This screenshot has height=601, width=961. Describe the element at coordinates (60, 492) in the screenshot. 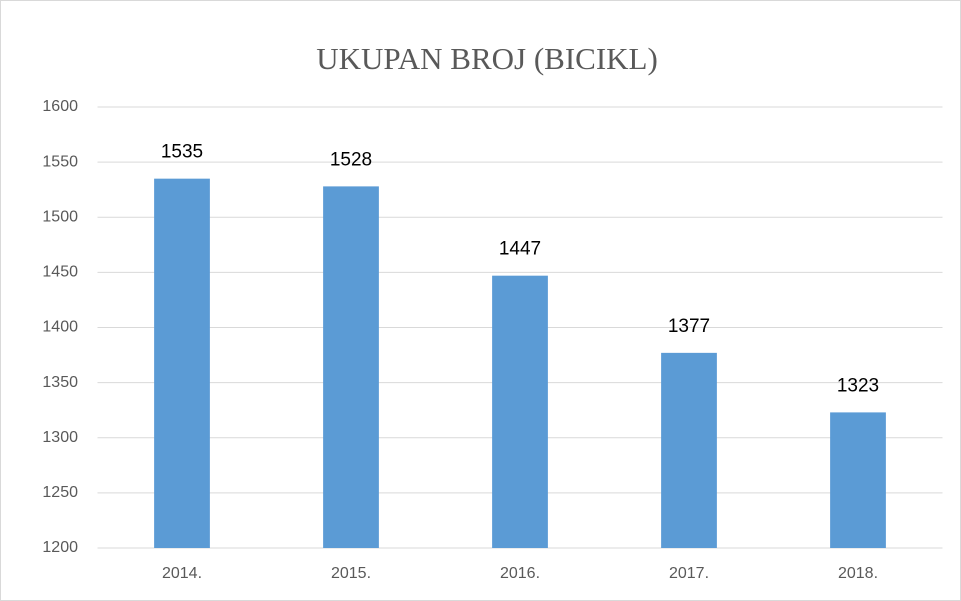

I see `y-tick-label: 1250` at that location.